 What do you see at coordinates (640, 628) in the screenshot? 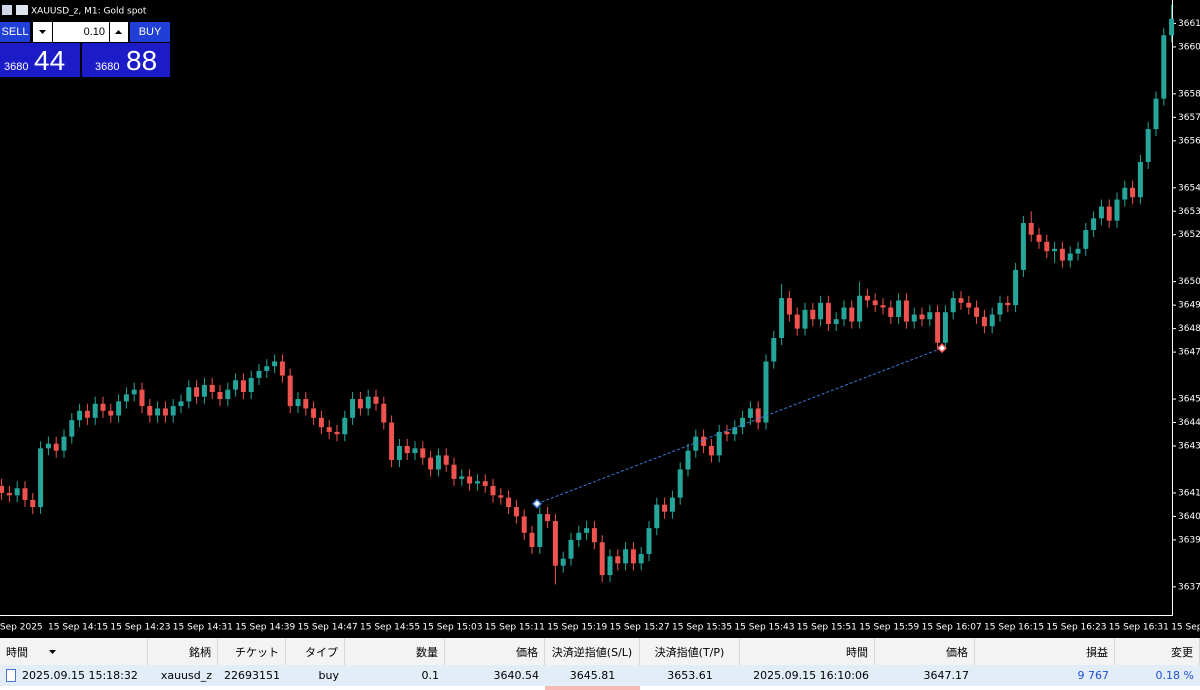
I see `x-tick-label: 15 Sep 15:27` at bounding box center [640, 628].